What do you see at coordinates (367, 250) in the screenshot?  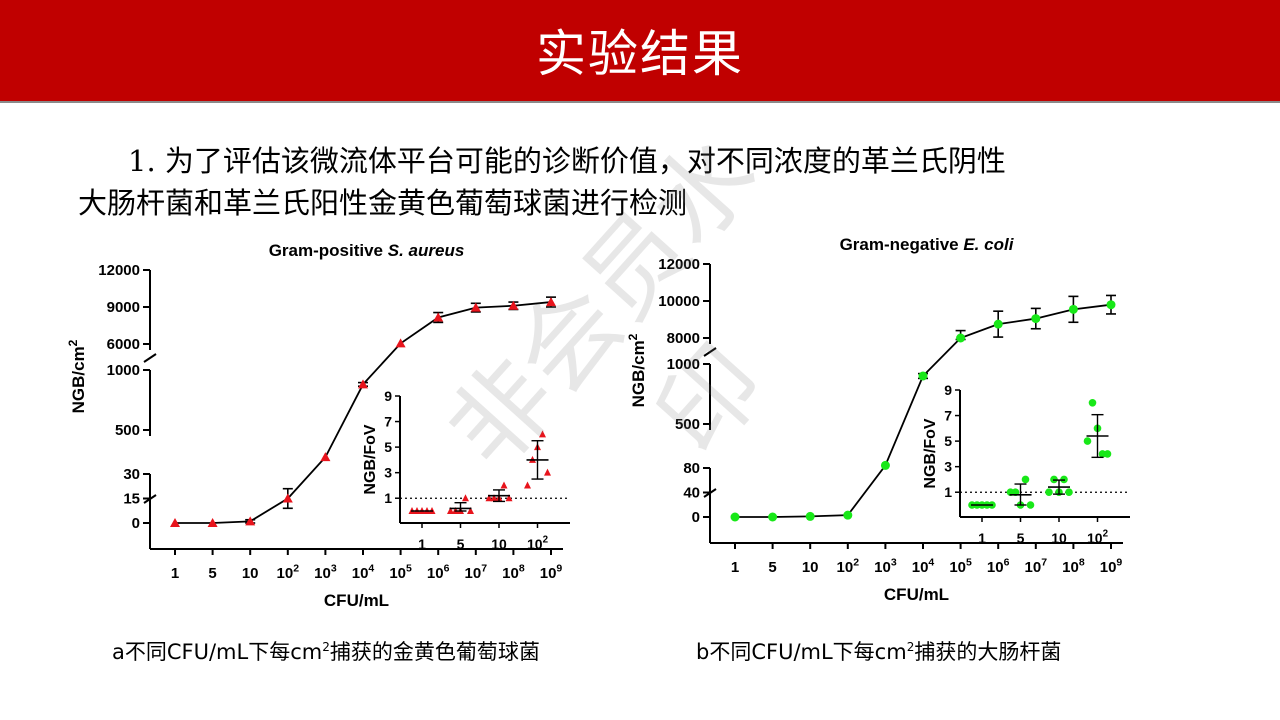 I see `chart-title: Gram-positive S. aureus` at bounding box center [367, 250].